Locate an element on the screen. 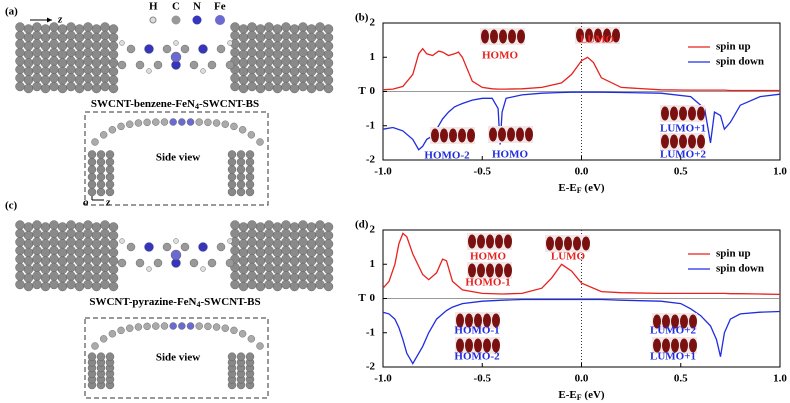 This screenshot has height=403, width=790. caption-text: SWCNT-benzene-FeN is located at coordinates (143, 104).